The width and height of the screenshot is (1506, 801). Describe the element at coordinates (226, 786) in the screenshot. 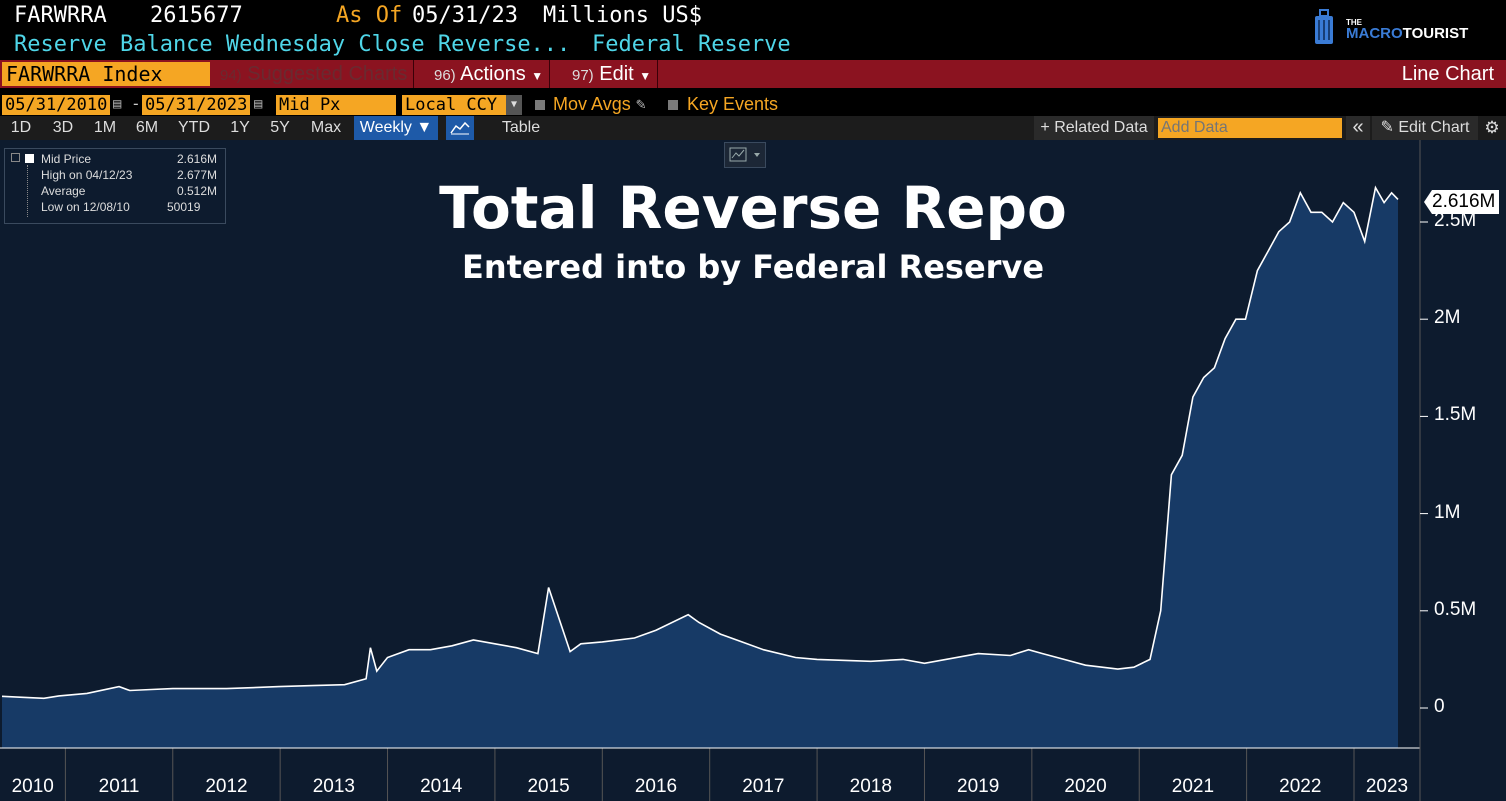

I see `x-tick-label: 2012` at that location.